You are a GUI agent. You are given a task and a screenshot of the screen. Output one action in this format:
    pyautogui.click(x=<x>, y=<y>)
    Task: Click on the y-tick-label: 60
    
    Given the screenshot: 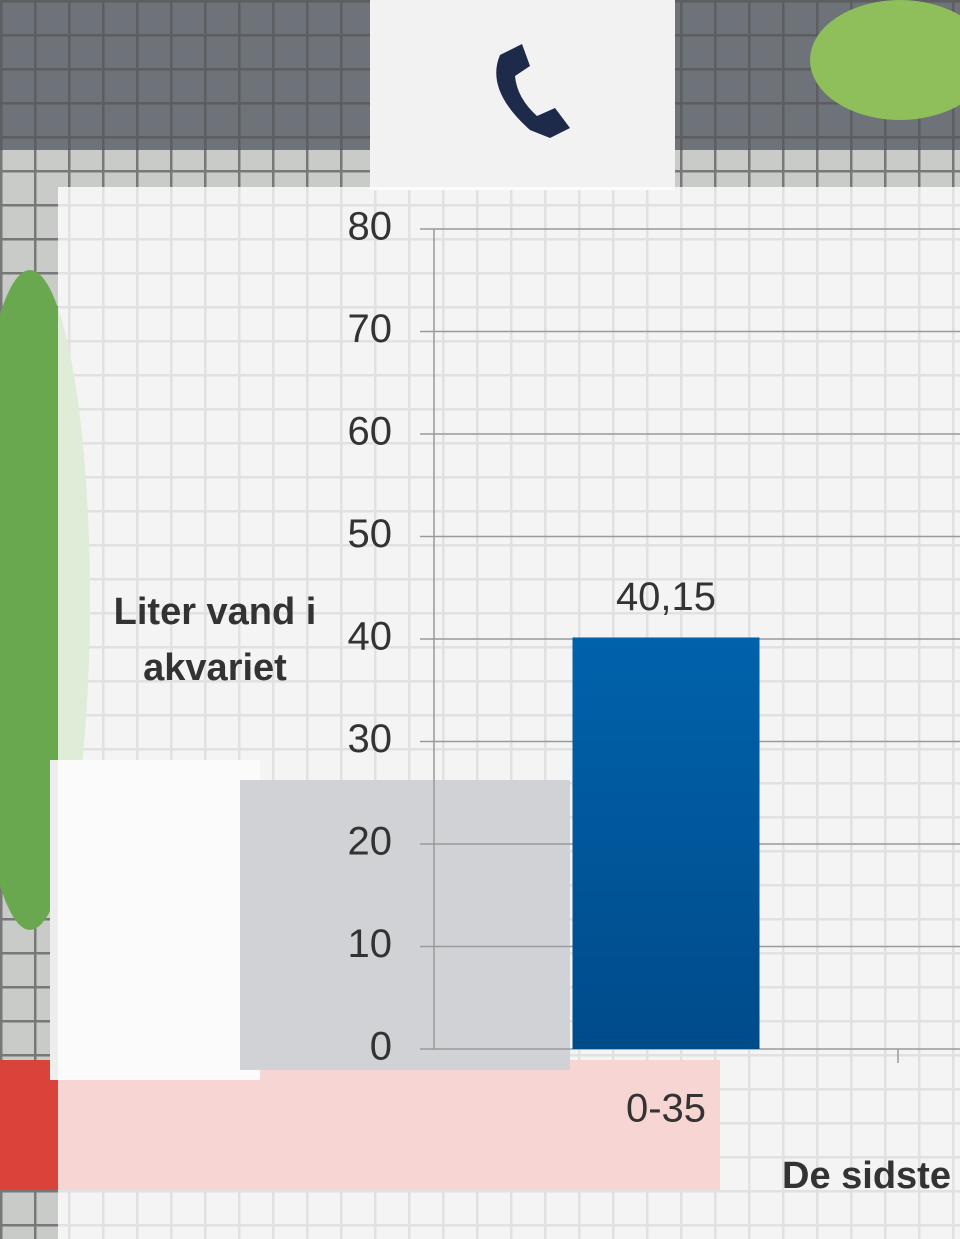 What is the action you would take?
    pyautogui.click(x=370, y=432)
    